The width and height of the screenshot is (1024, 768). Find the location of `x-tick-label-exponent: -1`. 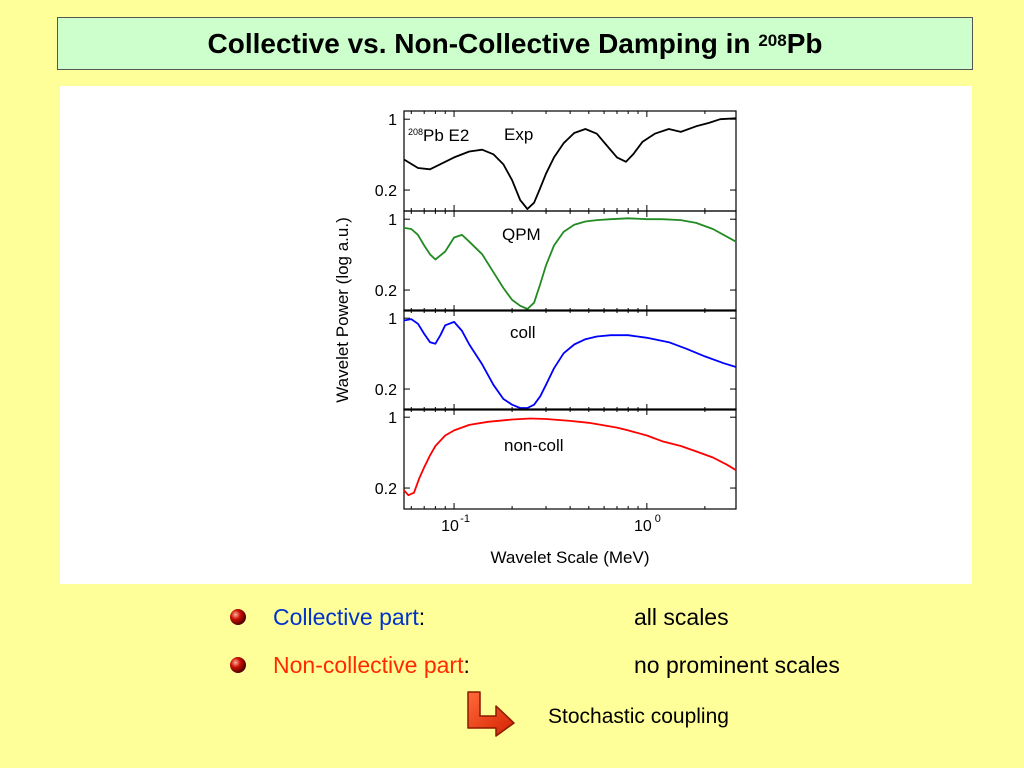

x-tick-label-exponent: -1 is located at coordinates (465, 519).